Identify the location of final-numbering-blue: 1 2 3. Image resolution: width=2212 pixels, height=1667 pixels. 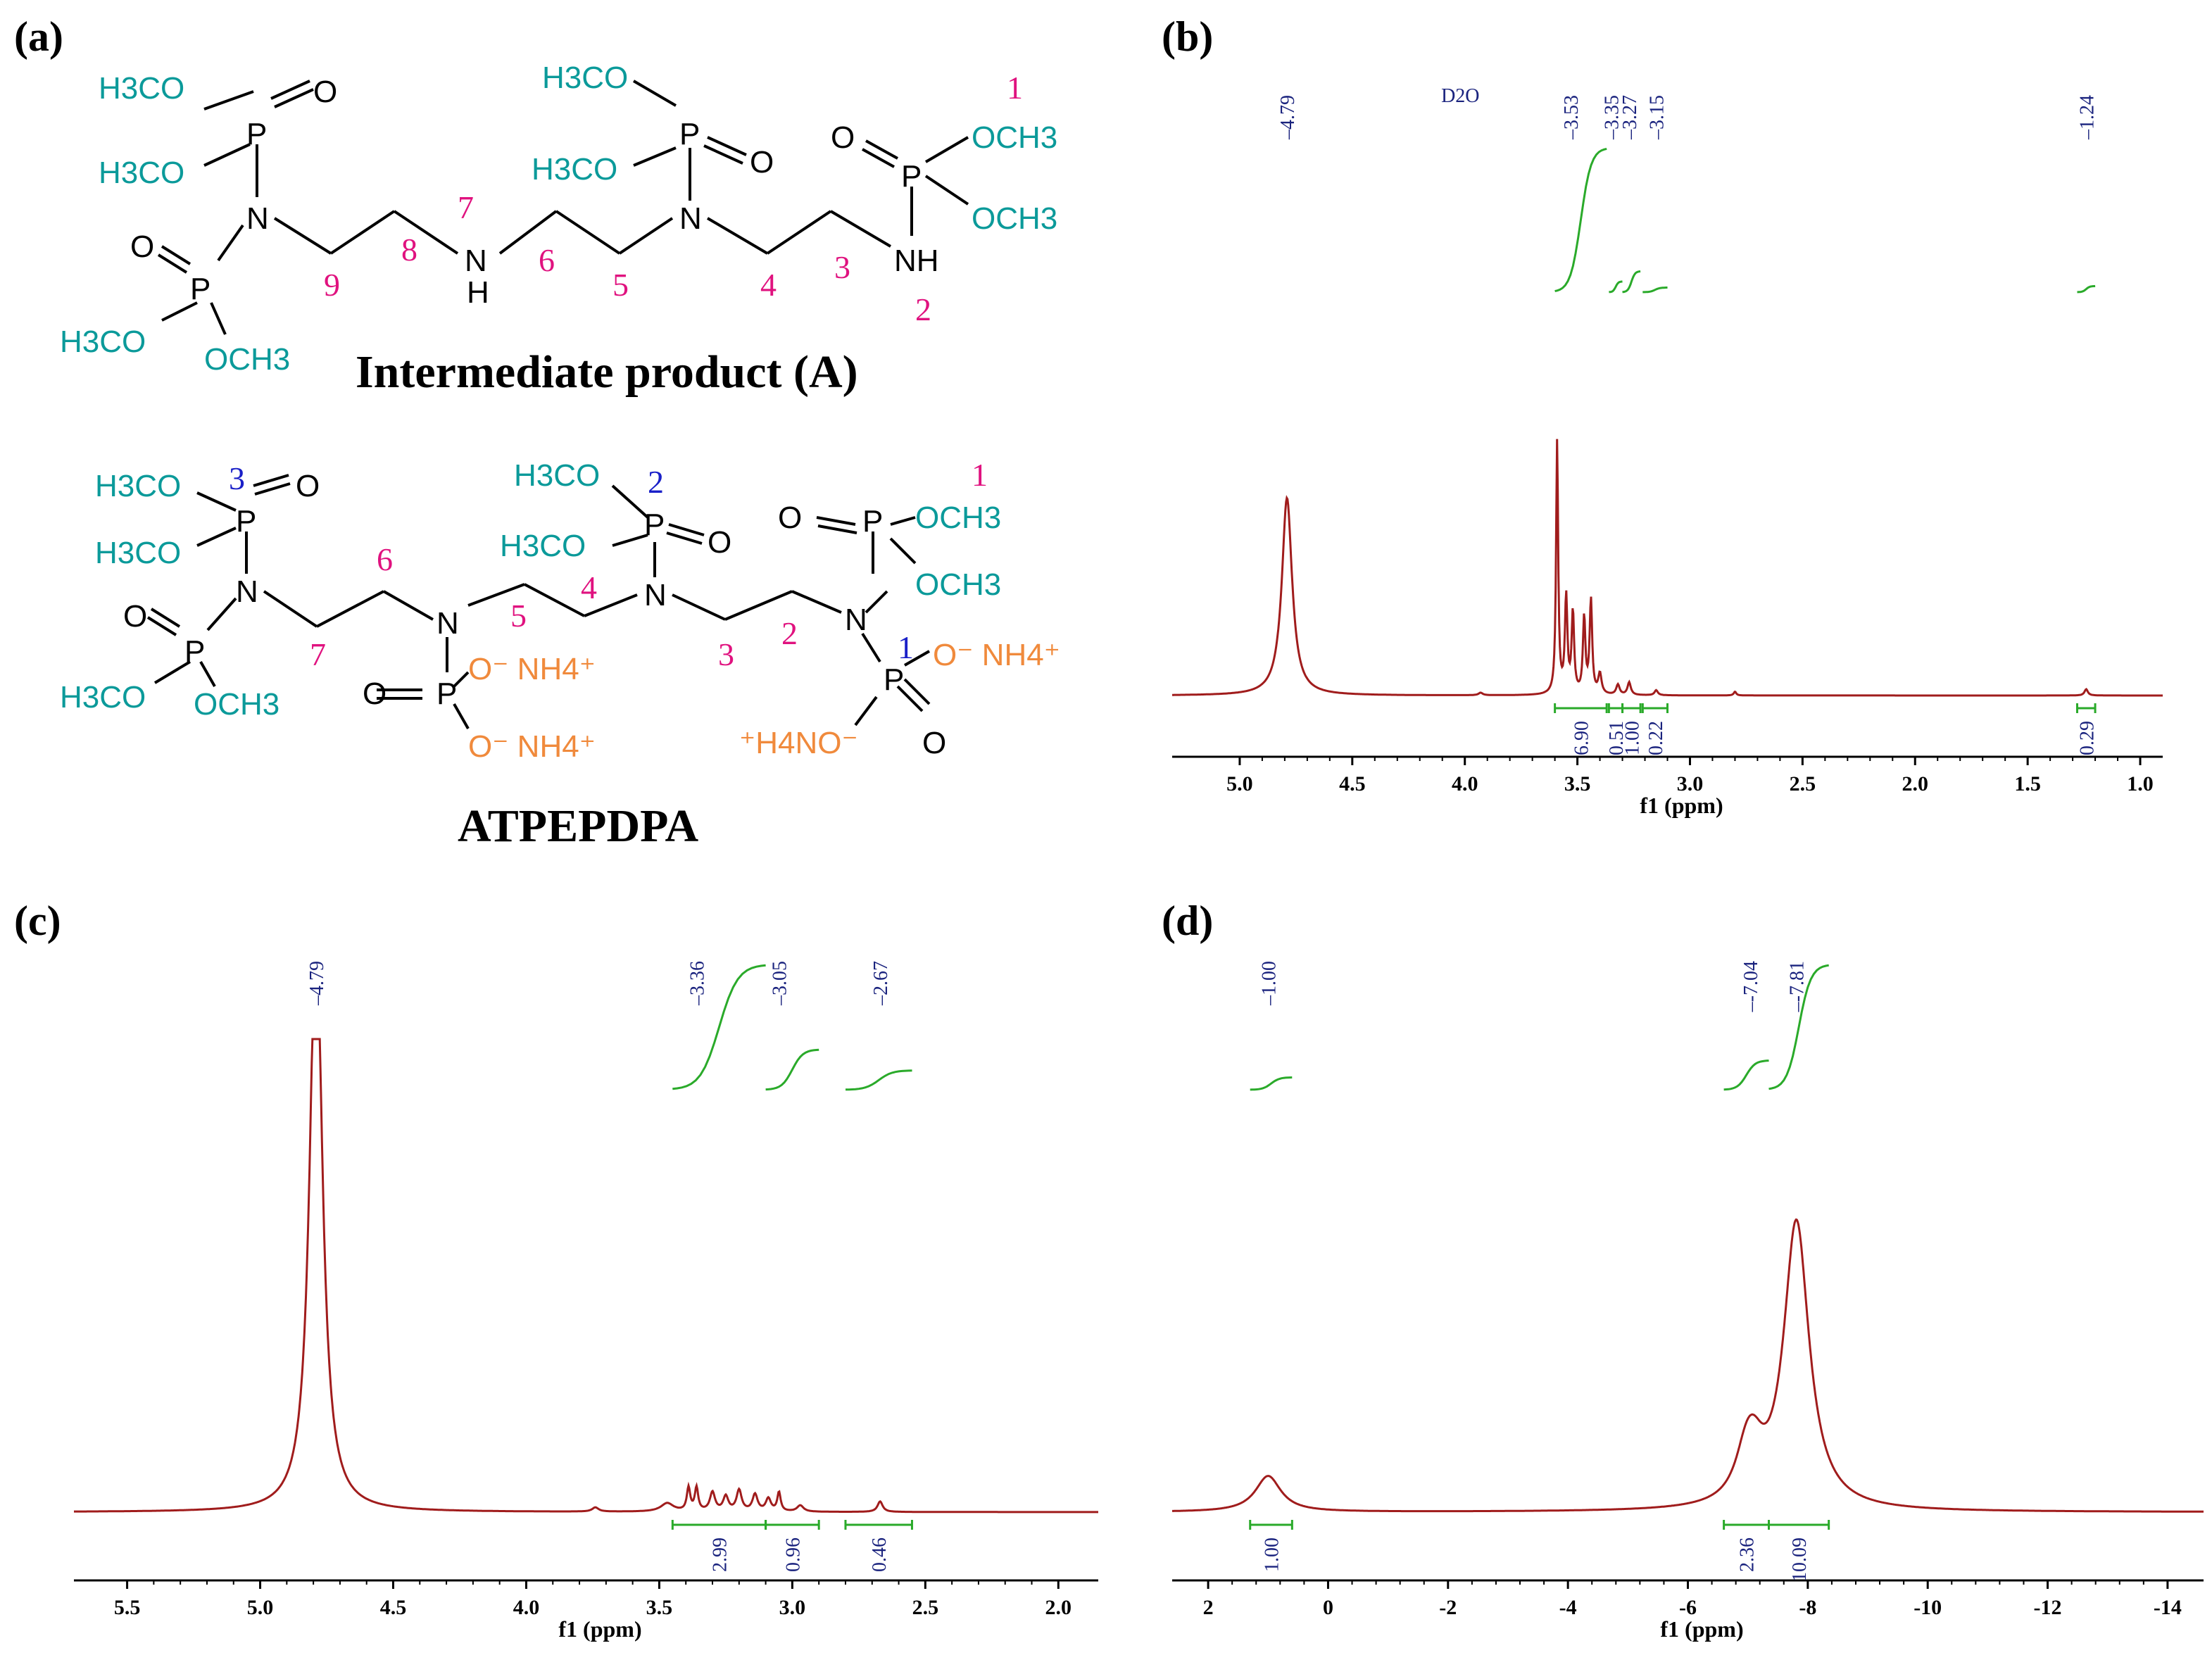
(571, 563).